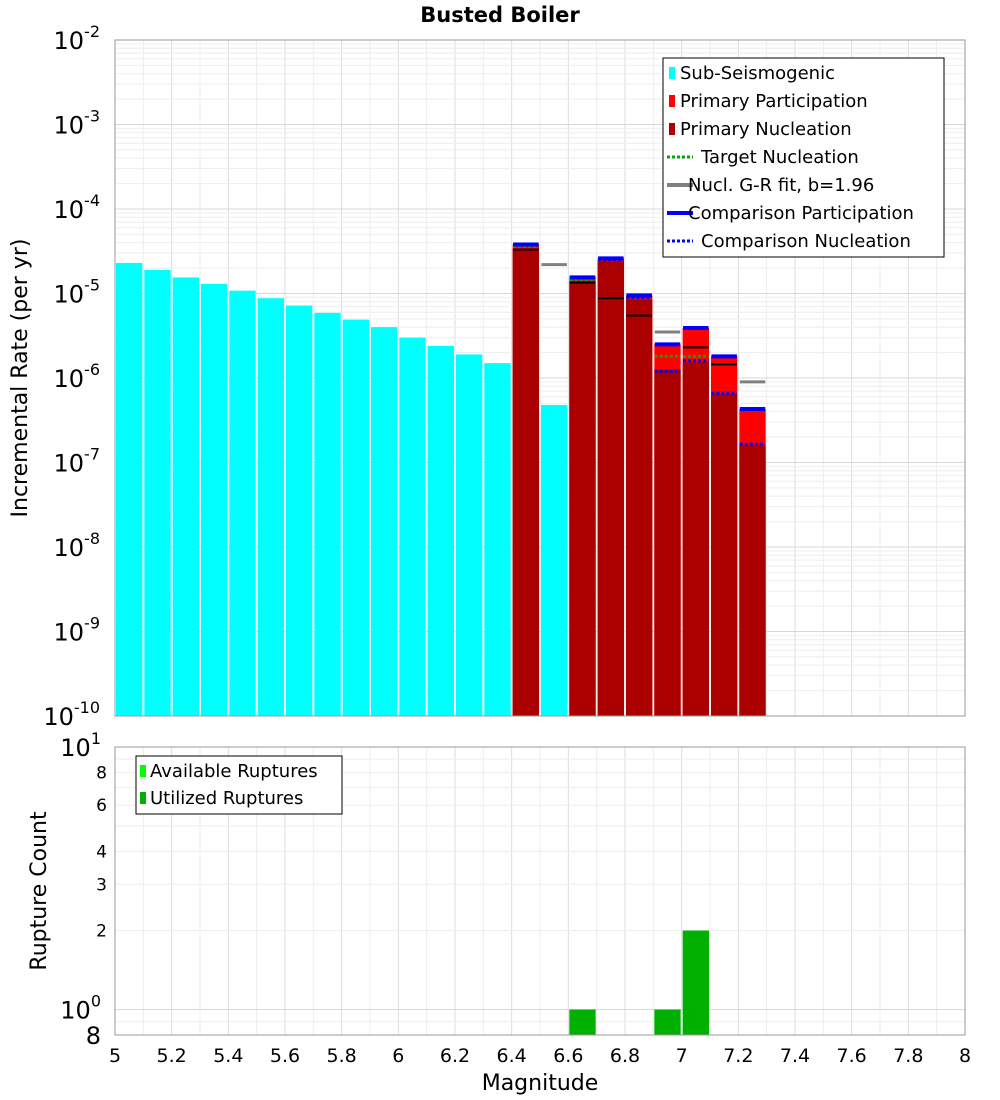 The width and height of the screenshot is (1000, 1100). What do you see at coordinates (965, 1056) in the screenshot?
I see `x-tick-label: 8` at bounding box center [965, 1056].